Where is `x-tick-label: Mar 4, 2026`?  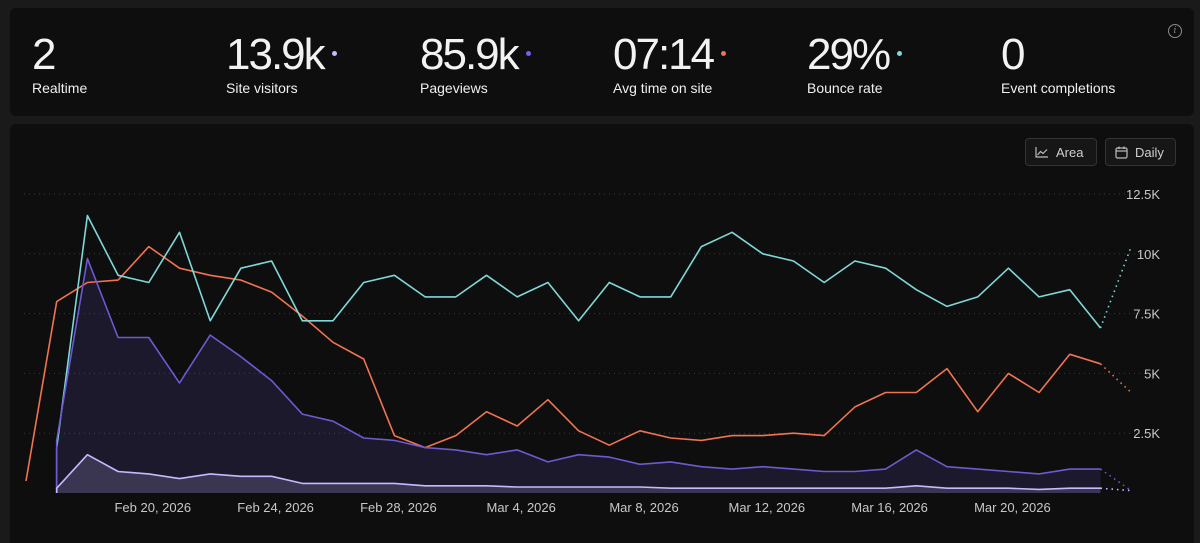 x-tick-label: Mar 4, 2026 is located at coordinates (521, 507).